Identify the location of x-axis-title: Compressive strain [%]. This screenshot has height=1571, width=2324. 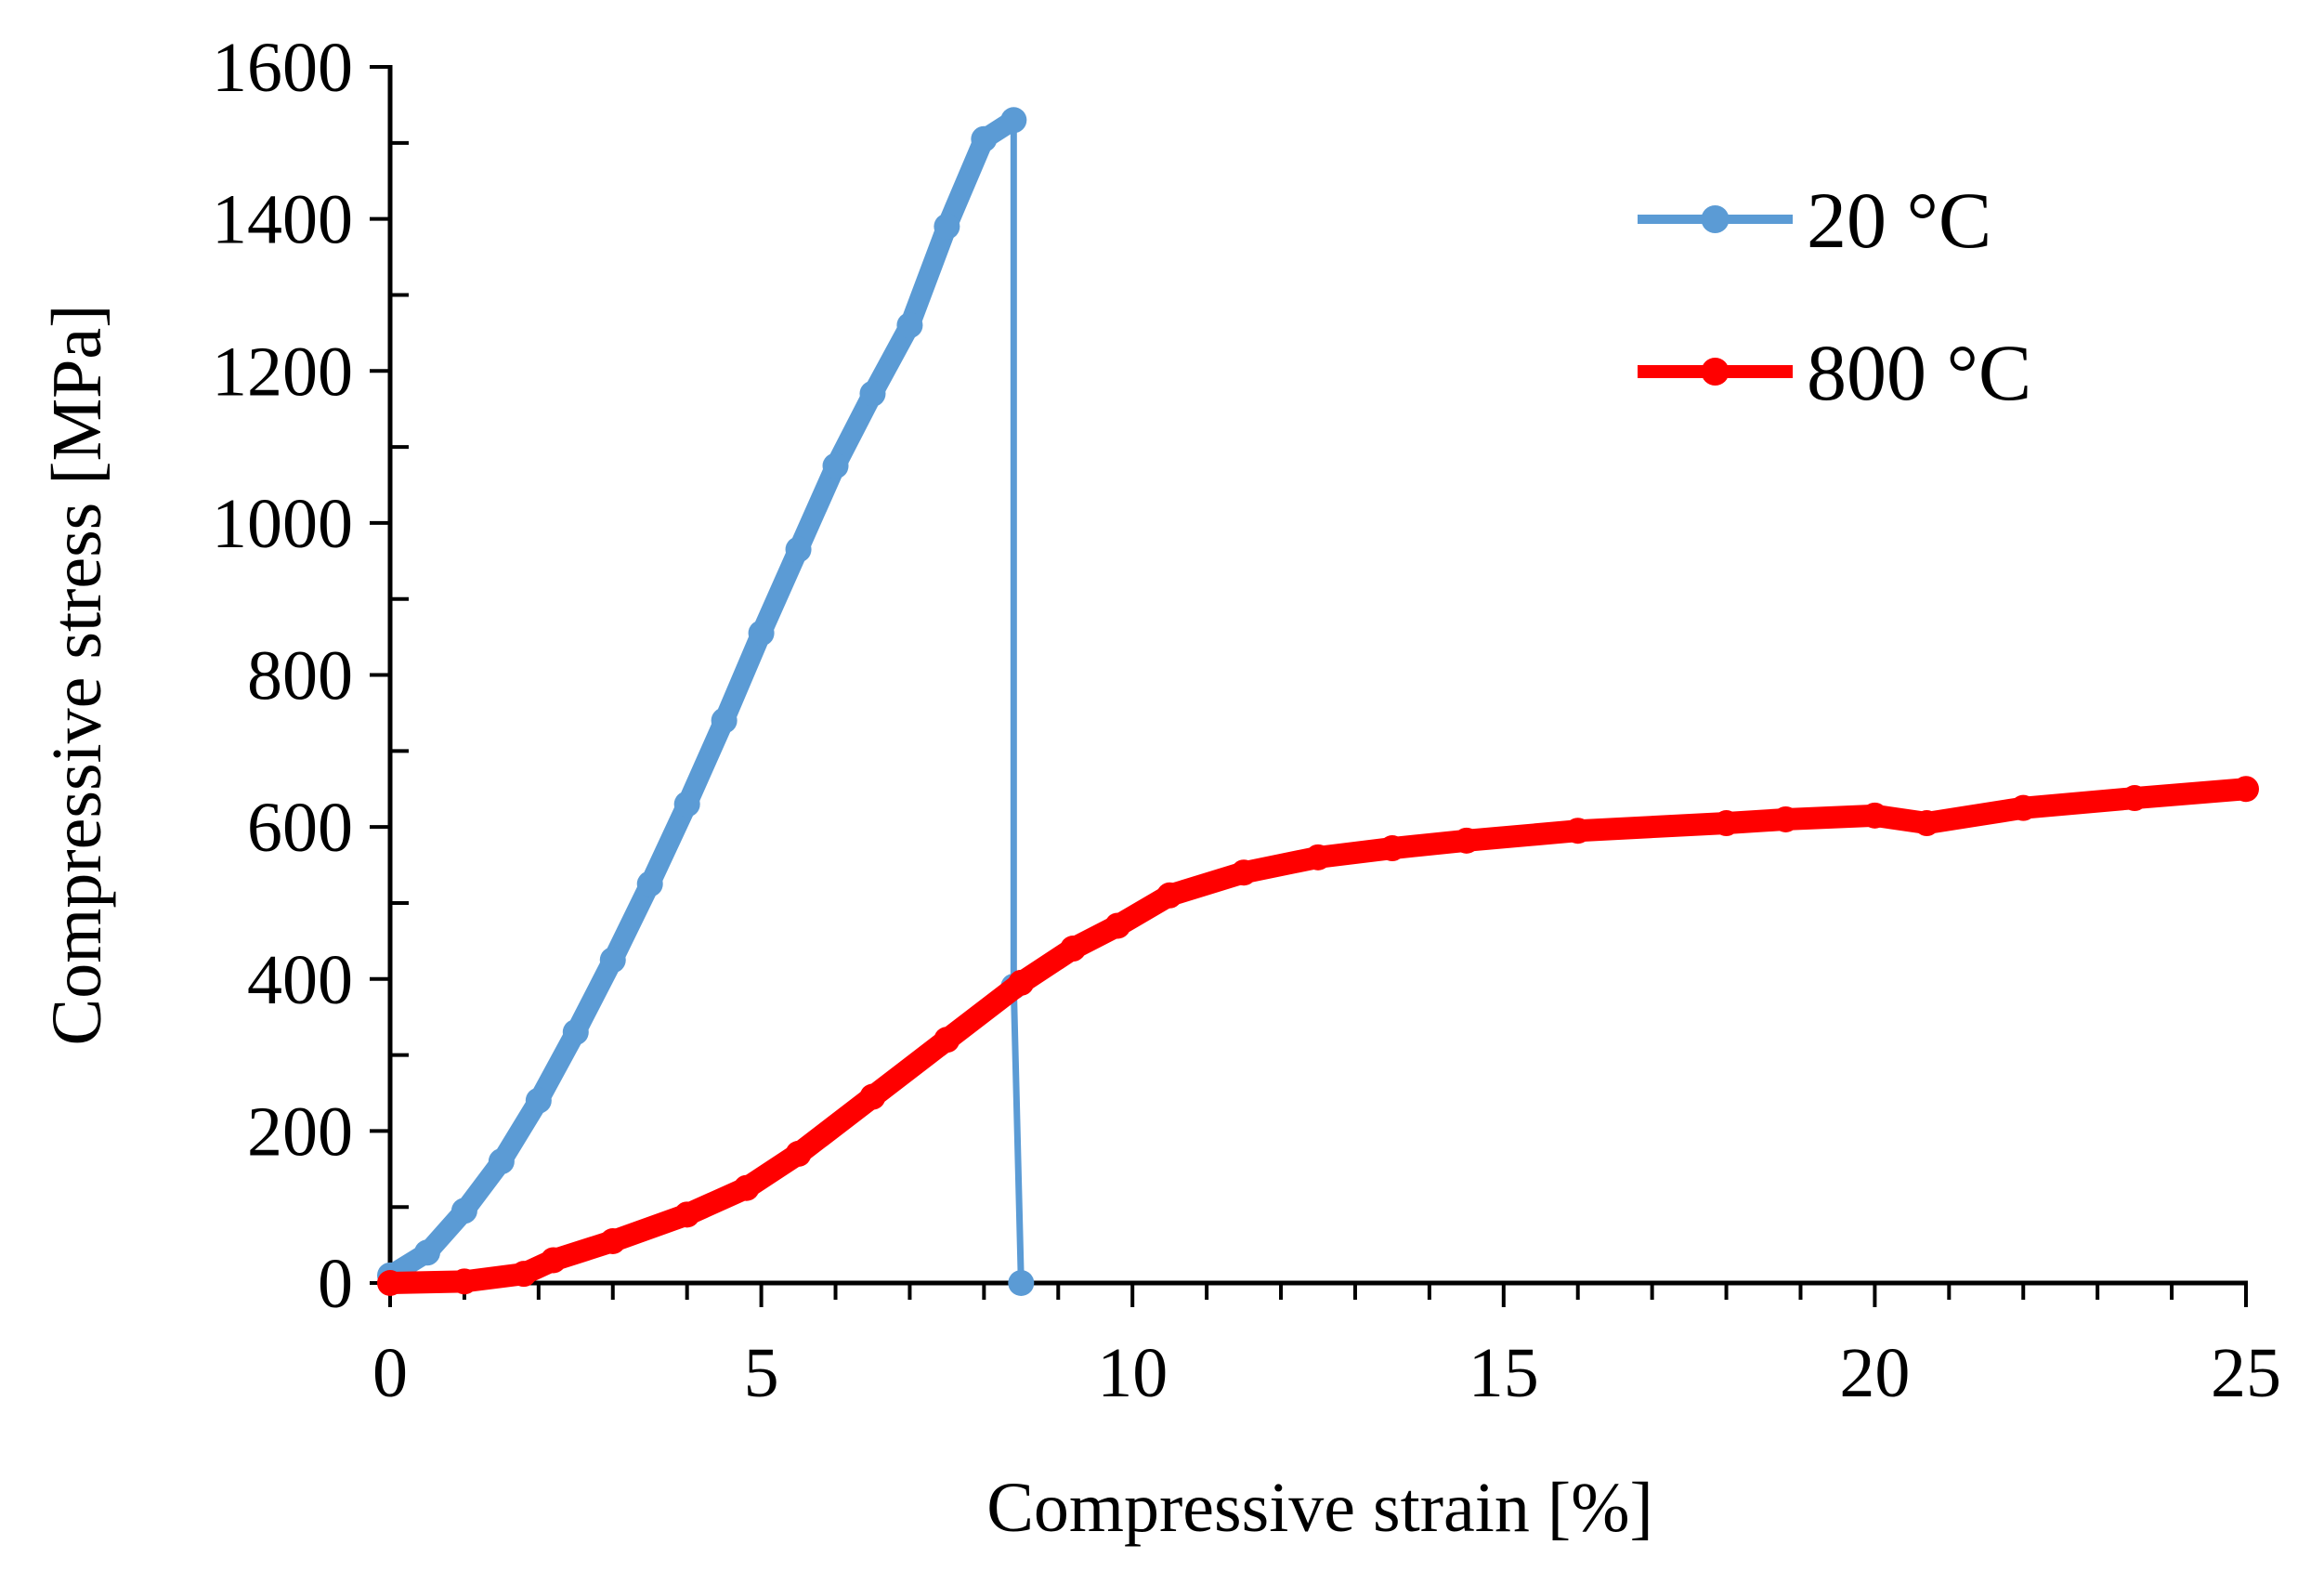
(1319, 1508).